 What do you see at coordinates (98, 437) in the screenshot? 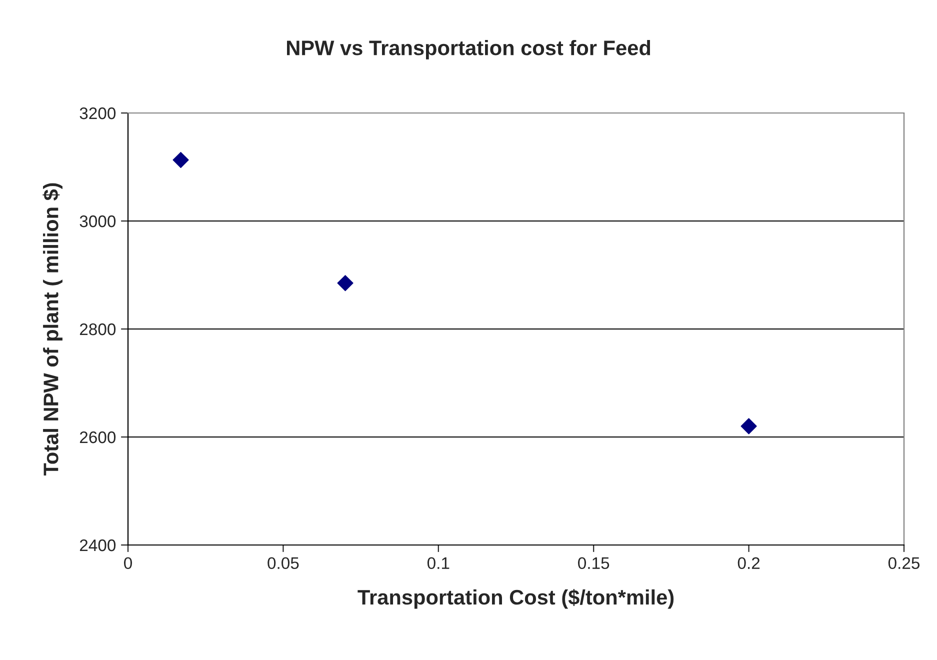
I see `y-tick-label: 2600` at bounding box center [98, 437].